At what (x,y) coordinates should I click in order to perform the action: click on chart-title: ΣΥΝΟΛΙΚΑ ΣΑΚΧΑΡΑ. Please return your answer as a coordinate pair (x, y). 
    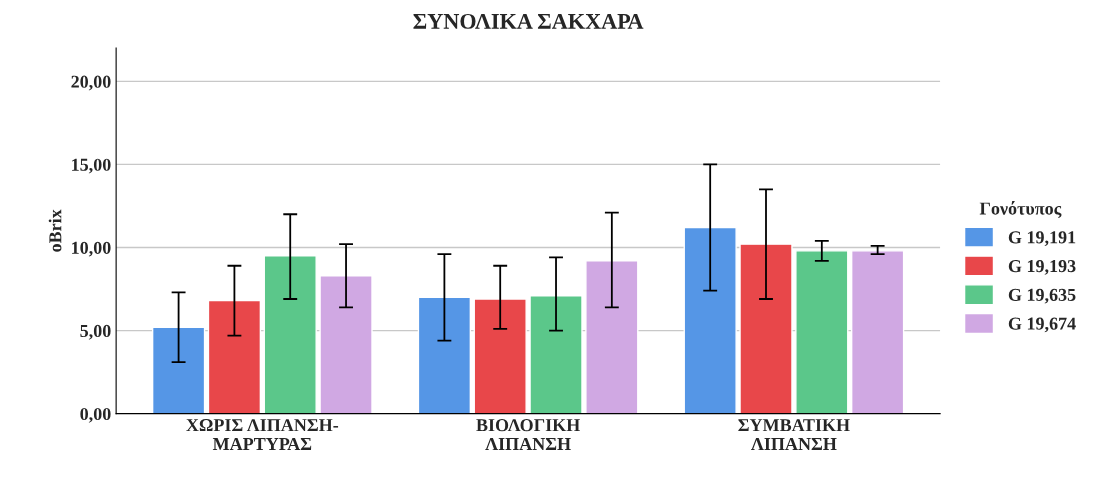
    Looking at the image, I should click on (528, 21).